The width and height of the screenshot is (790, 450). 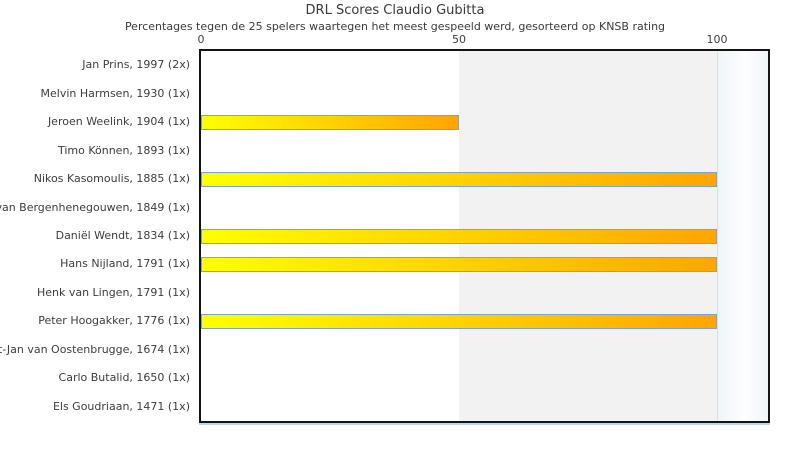 I want to click on x-axis-tick-100: 100, so click(x=717, y=39).